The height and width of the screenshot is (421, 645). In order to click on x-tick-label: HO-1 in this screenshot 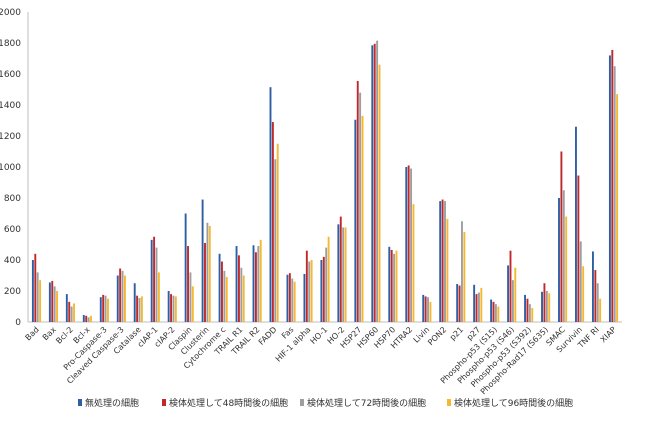, I will do `click(319, 335)`.